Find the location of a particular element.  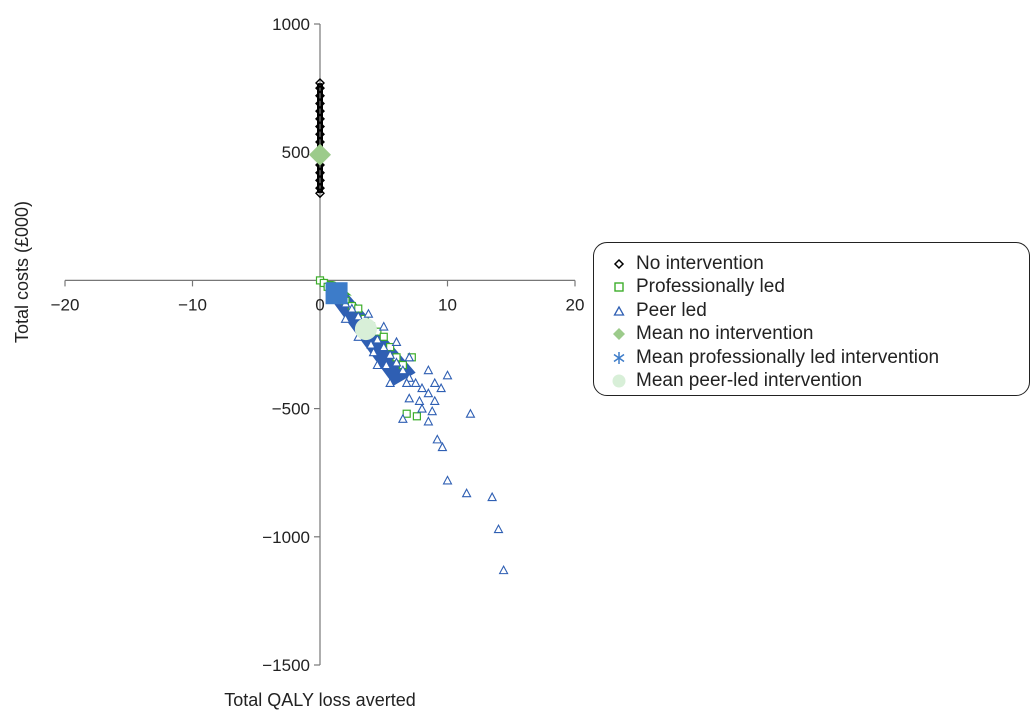

mean-markers is located at coordinates (343, 242).